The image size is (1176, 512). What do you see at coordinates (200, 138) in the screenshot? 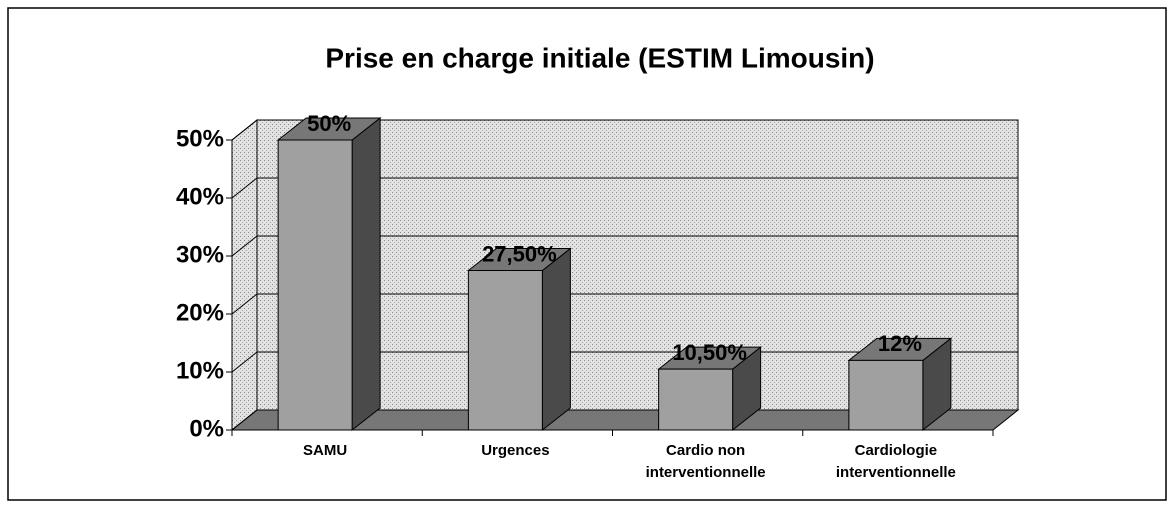
I see `y-tick-label: 50%` at bounding box center [200, 138].